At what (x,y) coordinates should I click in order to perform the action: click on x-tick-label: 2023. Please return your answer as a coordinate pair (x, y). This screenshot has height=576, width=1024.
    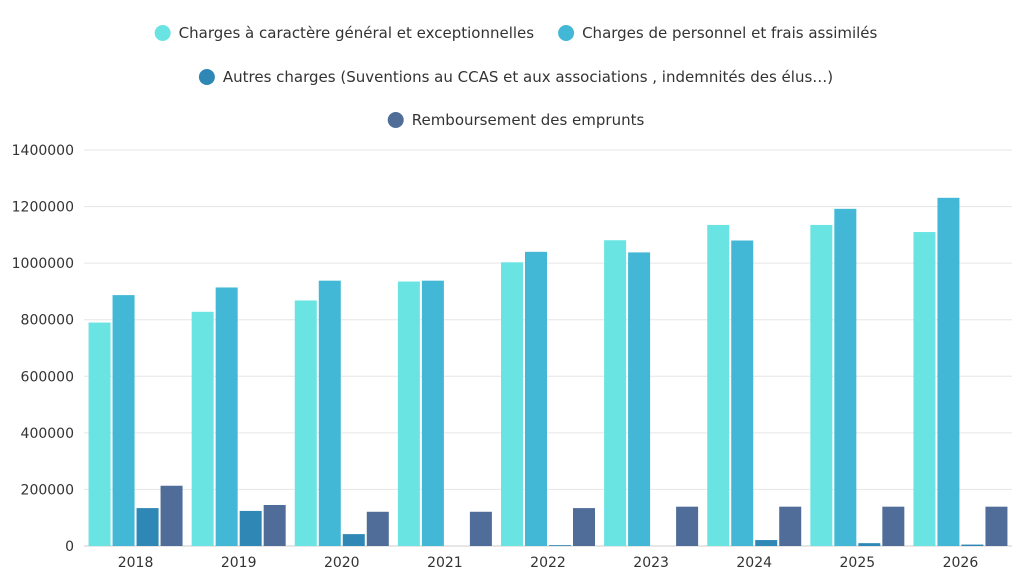
    Looking at the image, I should click on (651, 563).